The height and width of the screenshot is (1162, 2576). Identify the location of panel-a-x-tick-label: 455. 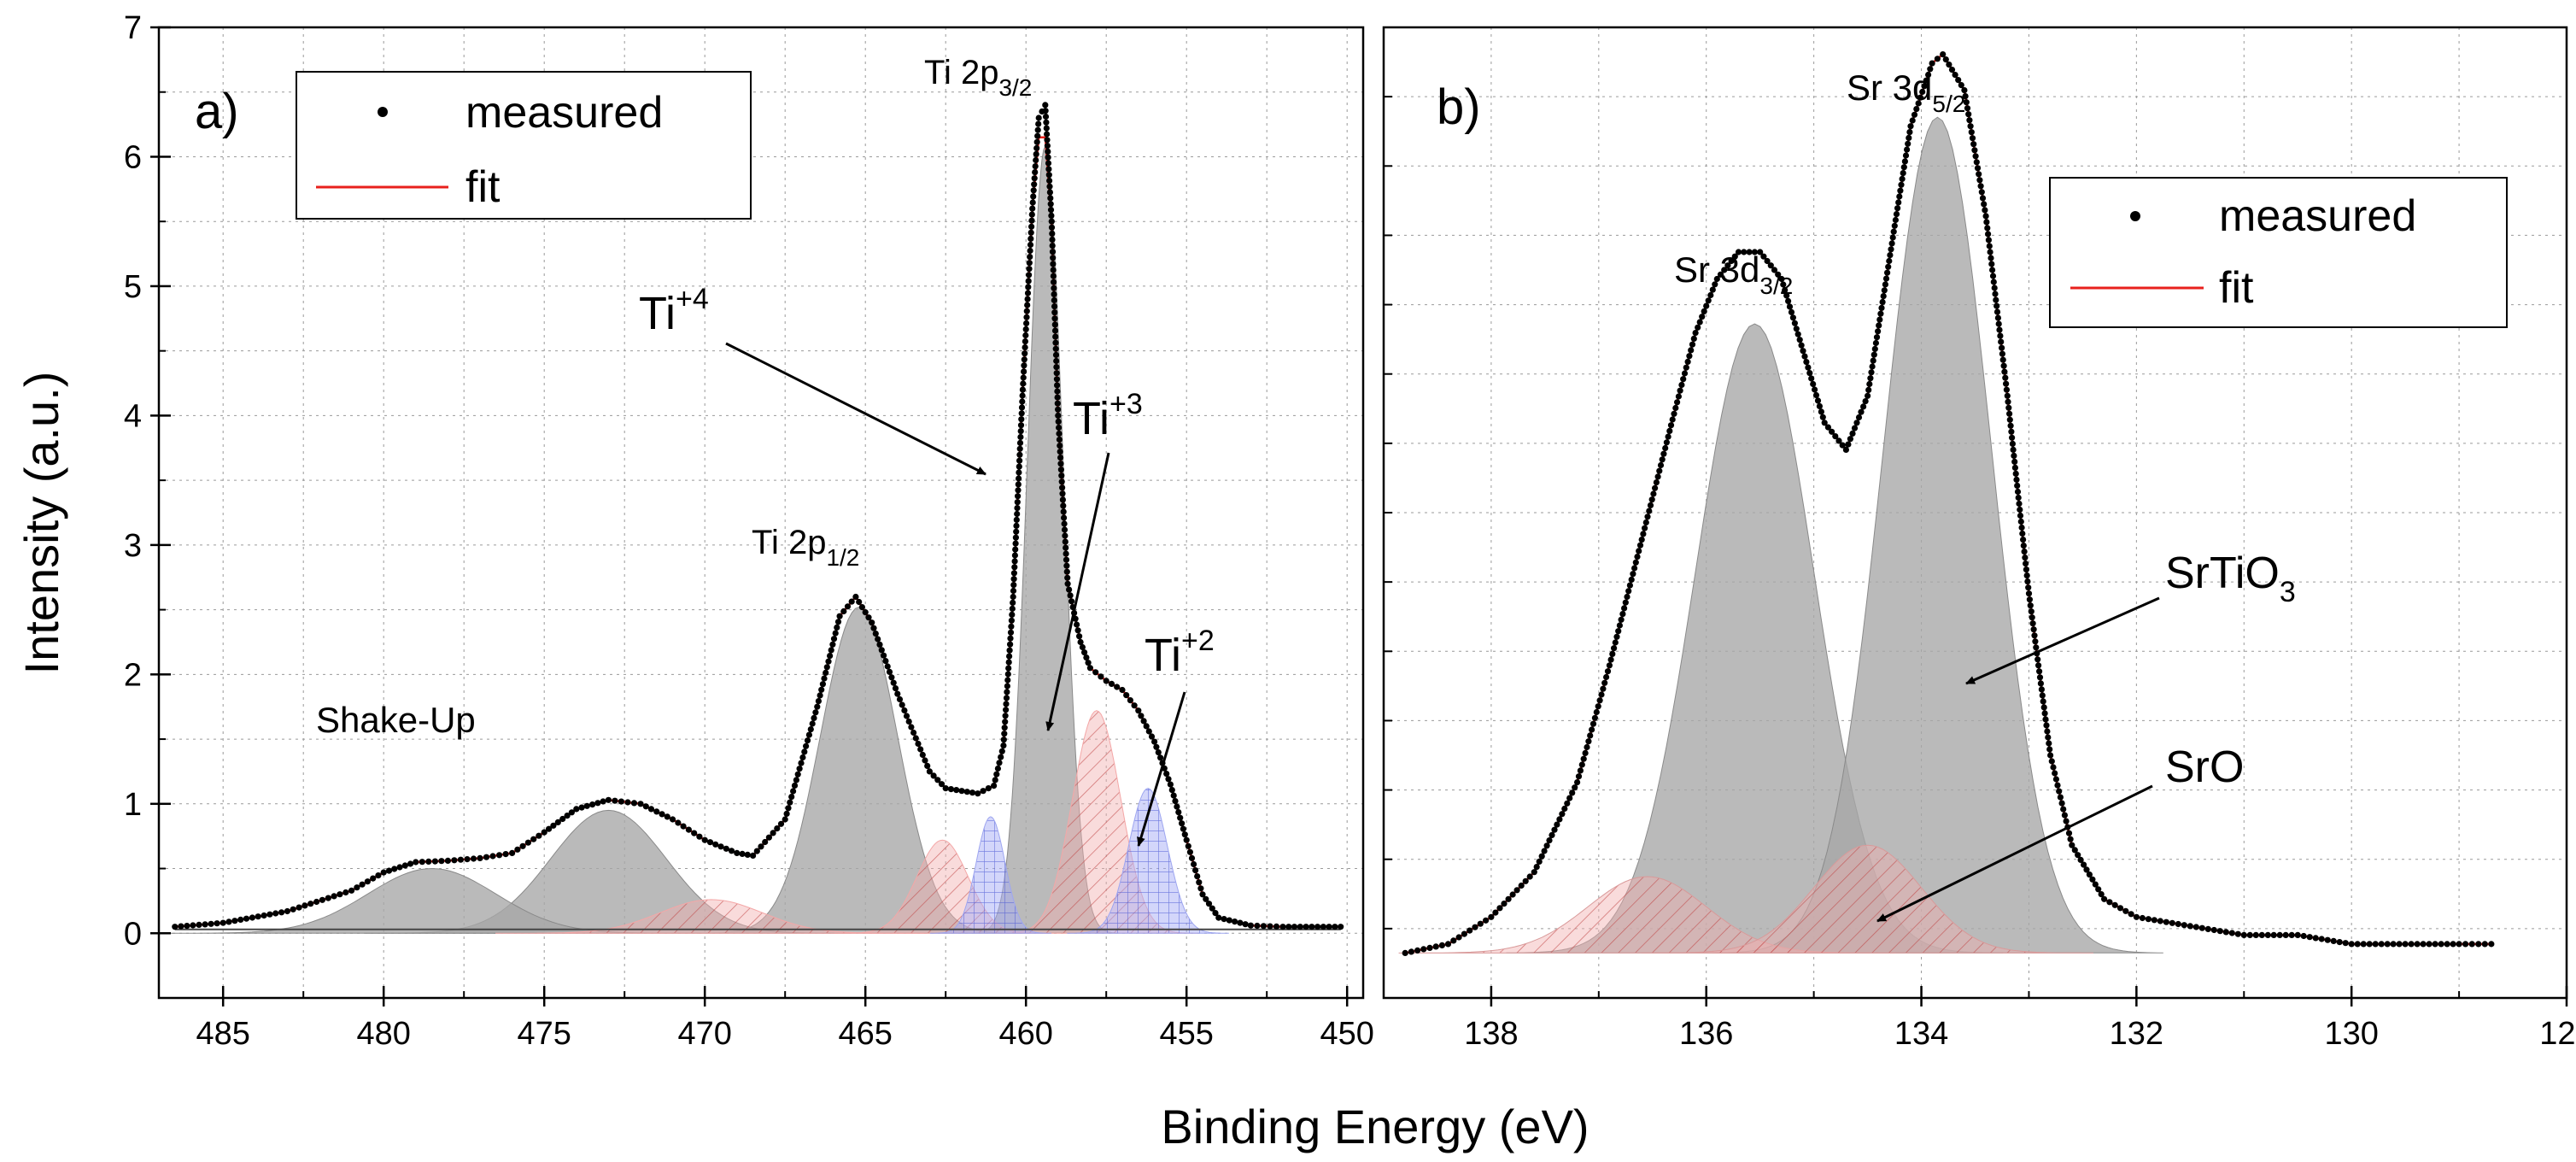
(1186, 1034).